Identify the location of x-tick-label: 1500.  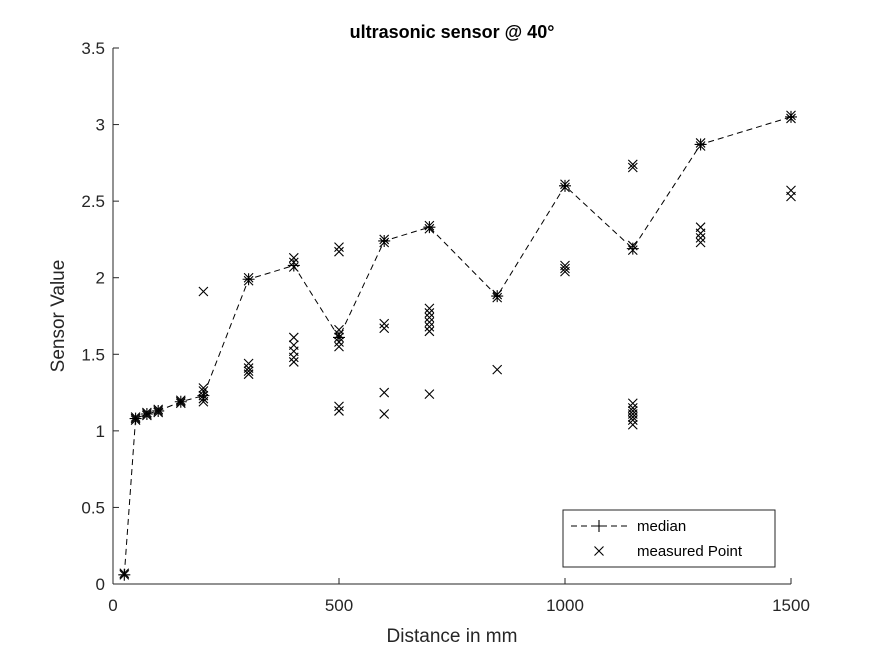
(791, 605).